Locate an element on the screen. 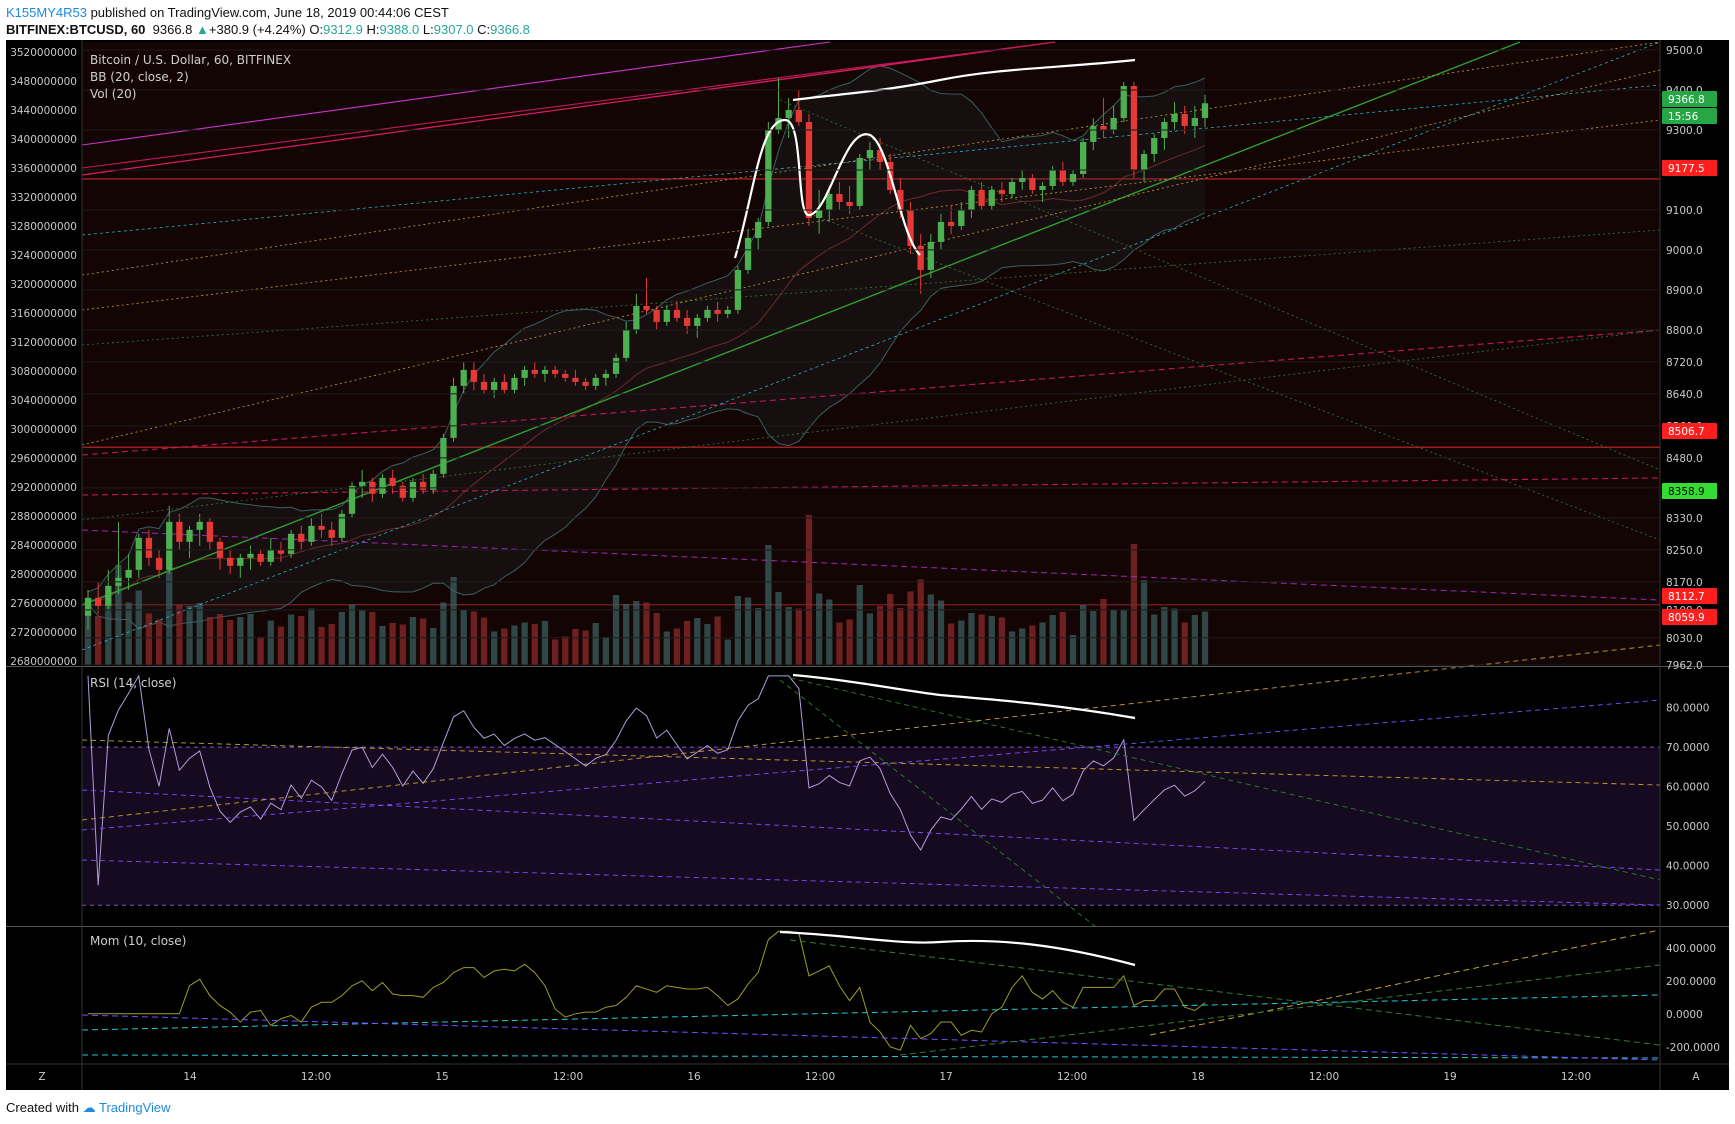  rsi-band is located at coordinates (871, 826).